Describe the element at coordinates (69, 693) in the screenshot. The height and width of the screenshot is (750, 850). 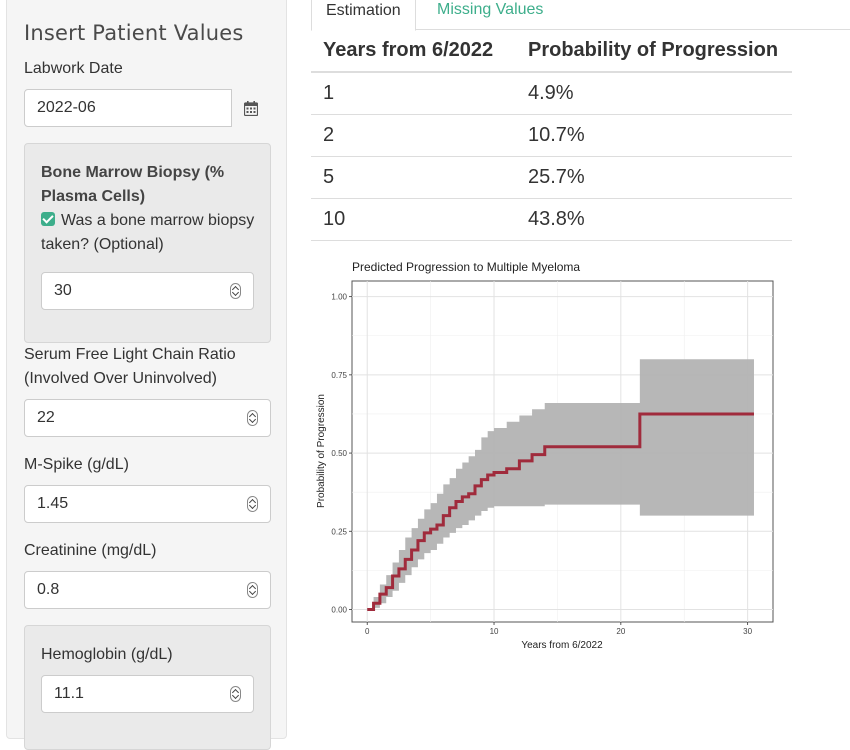
I see `hemoglobin-value: 11.1` at that location.